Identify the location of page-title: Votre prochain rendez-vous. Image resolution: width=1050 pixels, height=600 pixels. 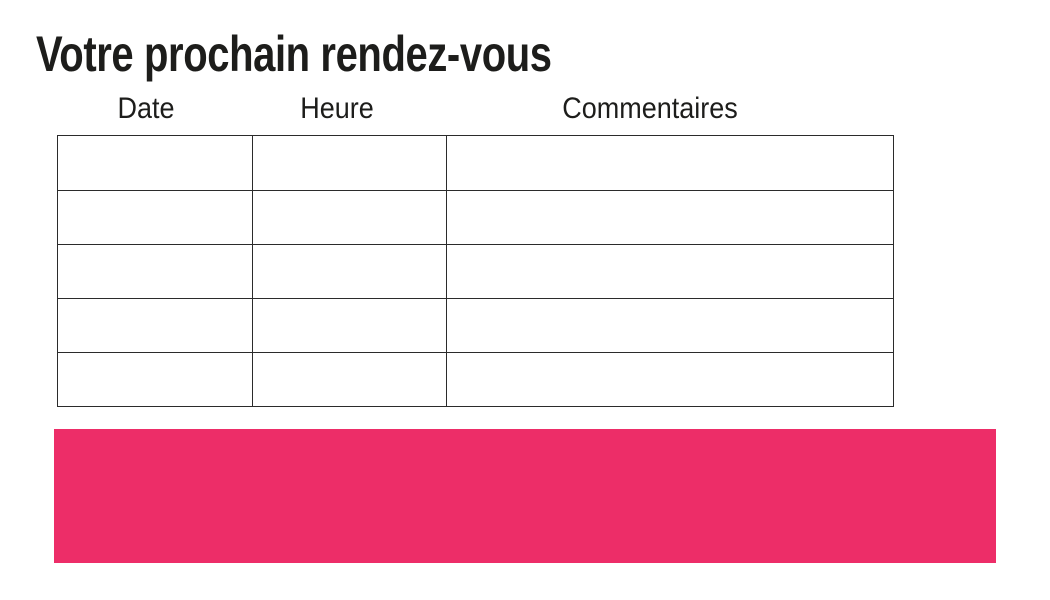
(294, 54).